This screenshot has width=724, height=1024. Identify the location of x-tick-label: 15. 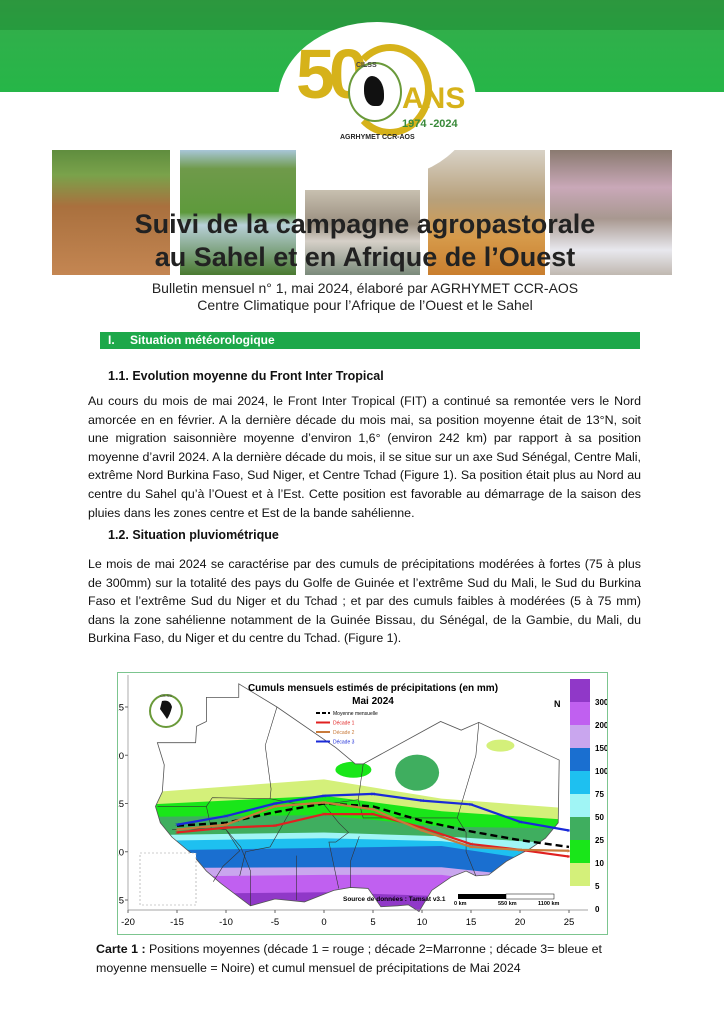
(471, 922).